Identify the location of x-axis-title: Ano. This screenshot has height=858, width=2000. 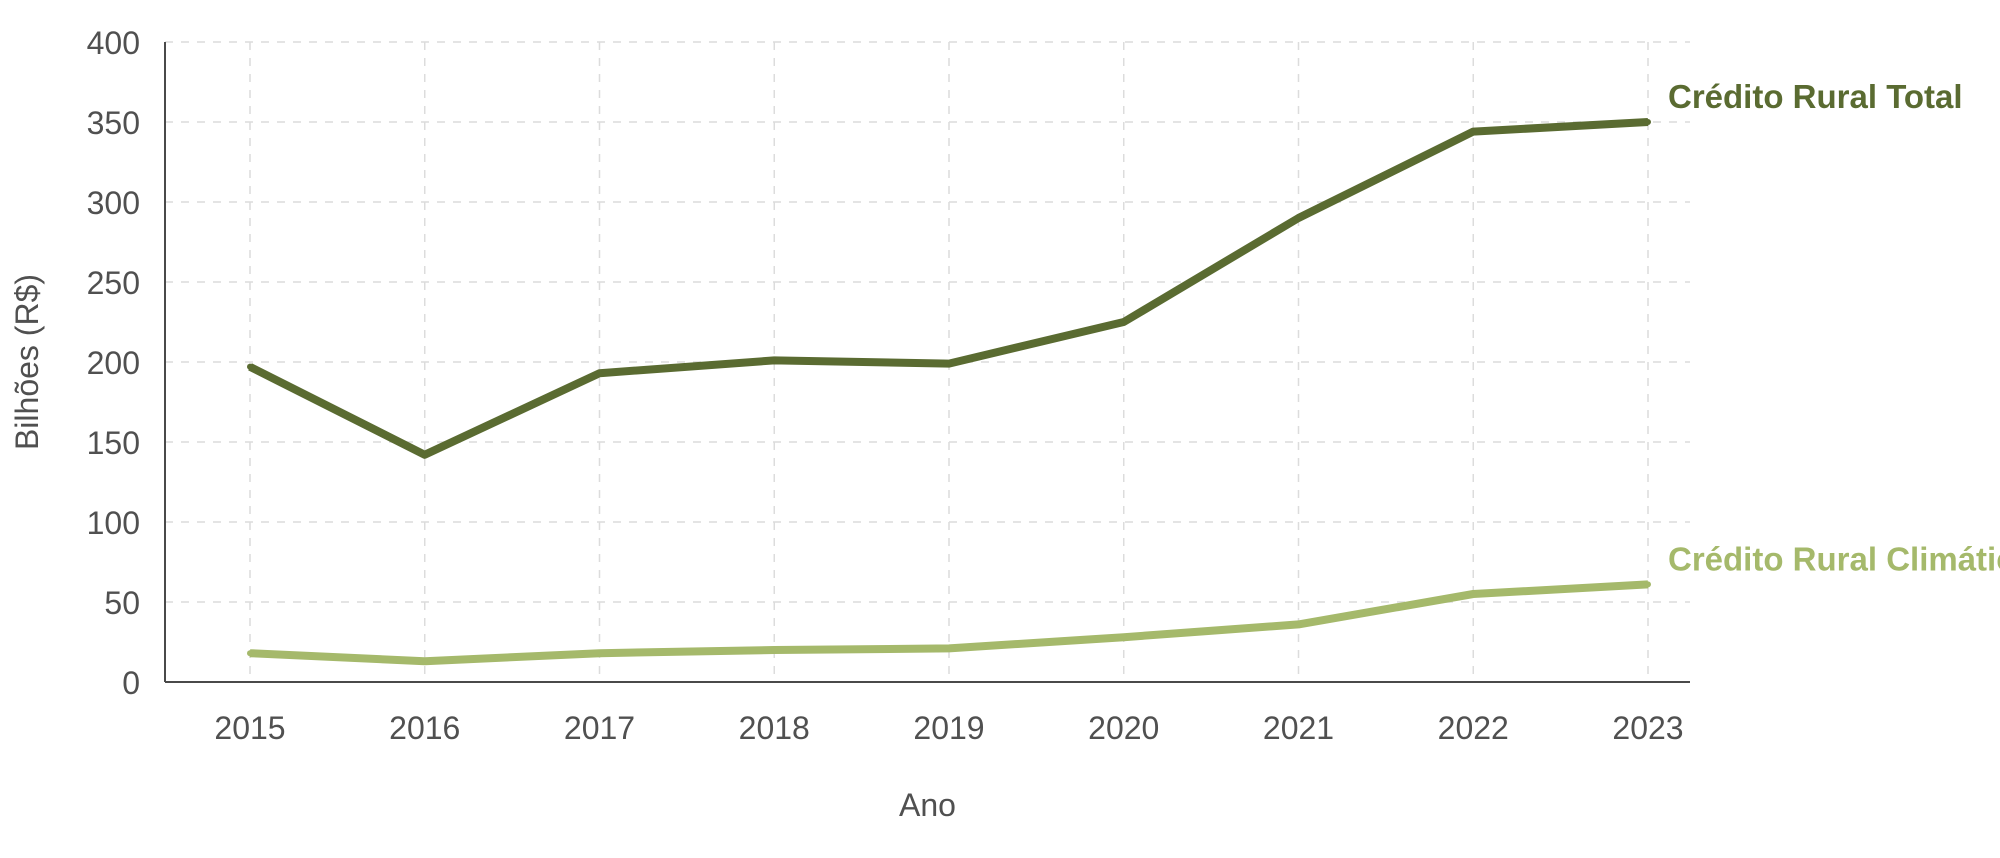
(927, 805).